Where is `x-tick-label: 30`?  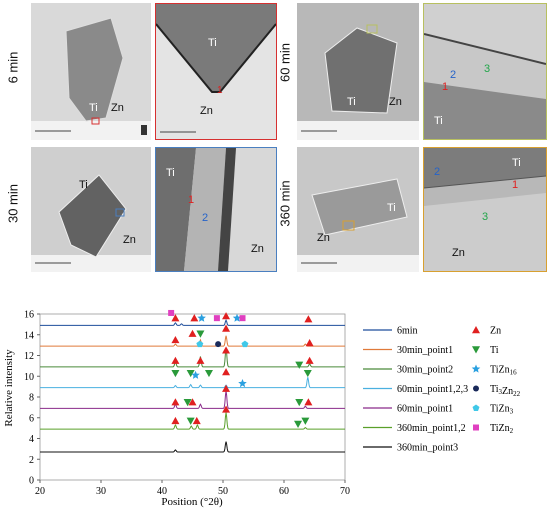
x-tick-label: 30 is located at coordinates (101, 491).